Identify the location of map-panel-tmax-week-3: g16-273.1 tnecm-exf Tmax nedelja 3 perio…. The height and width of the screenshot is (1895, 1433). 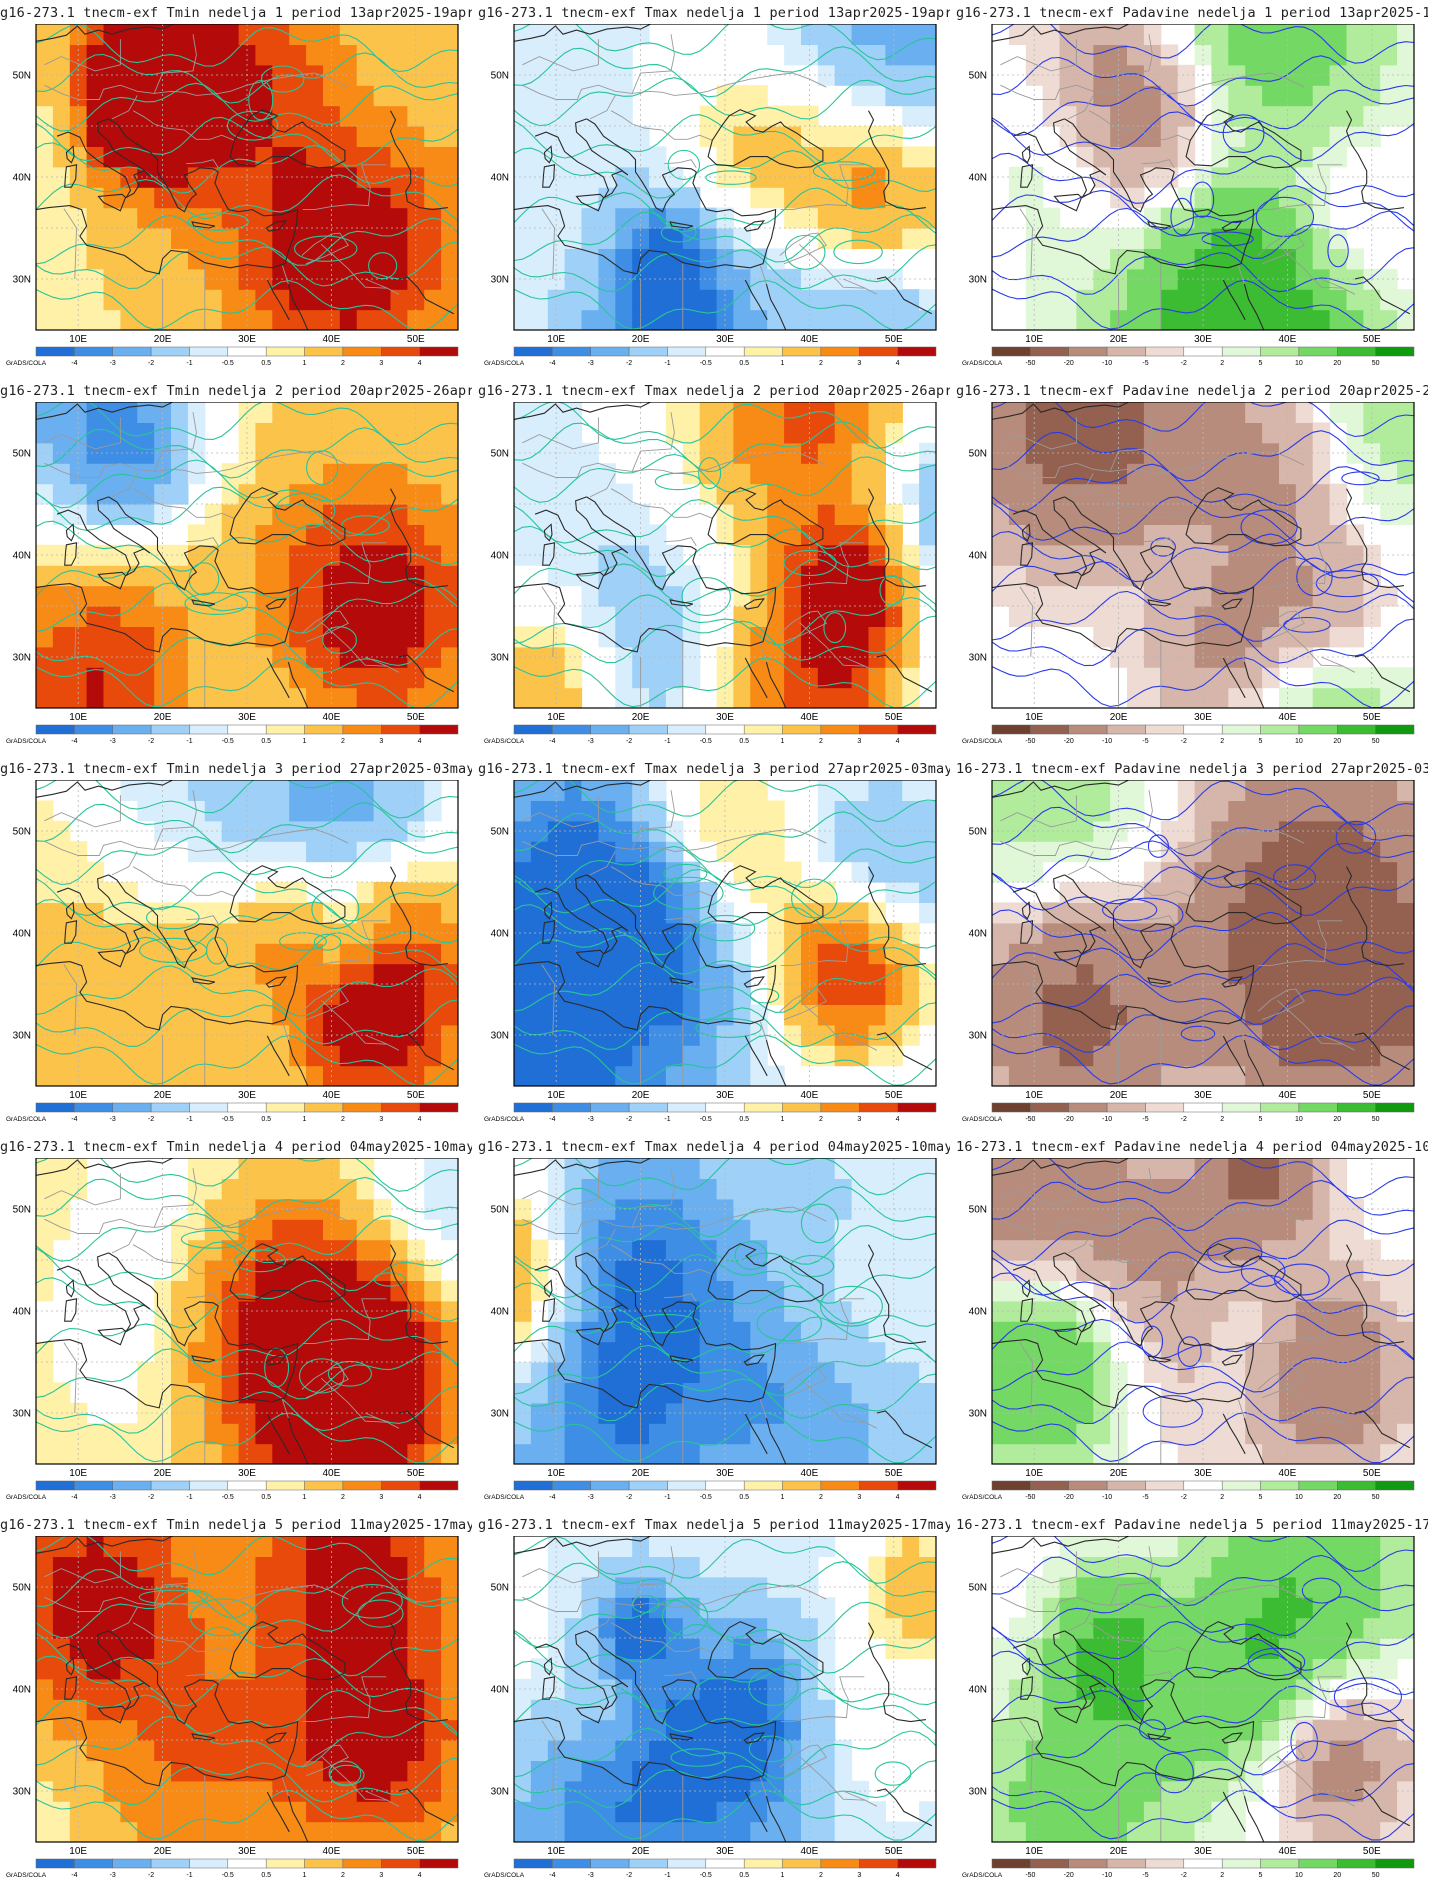
(714, 945).